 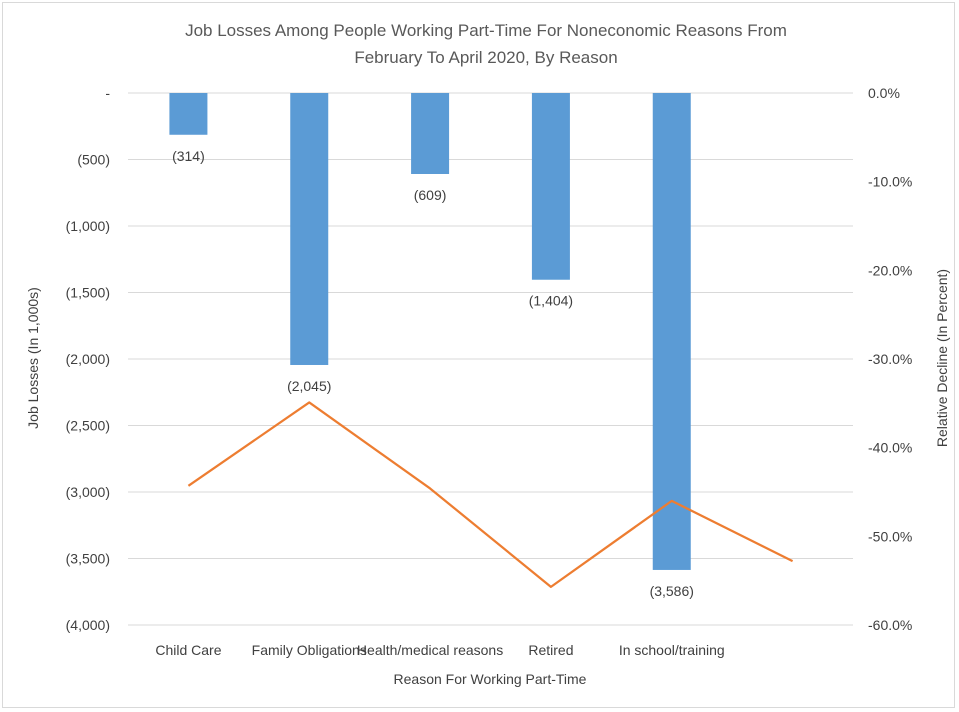 I want to click on y-axis-title: Job Losses (In 1,000s), so click(x=33, y=358).